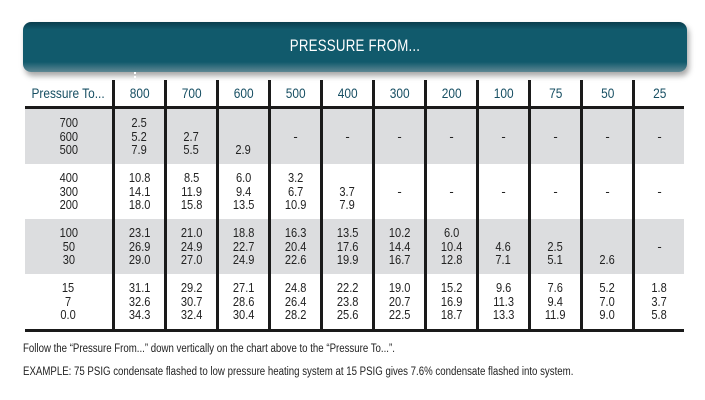 Image resolution: width=705 pixels, height=400 pixels. I want to click on column-header-600: 600, so click(243, 94).